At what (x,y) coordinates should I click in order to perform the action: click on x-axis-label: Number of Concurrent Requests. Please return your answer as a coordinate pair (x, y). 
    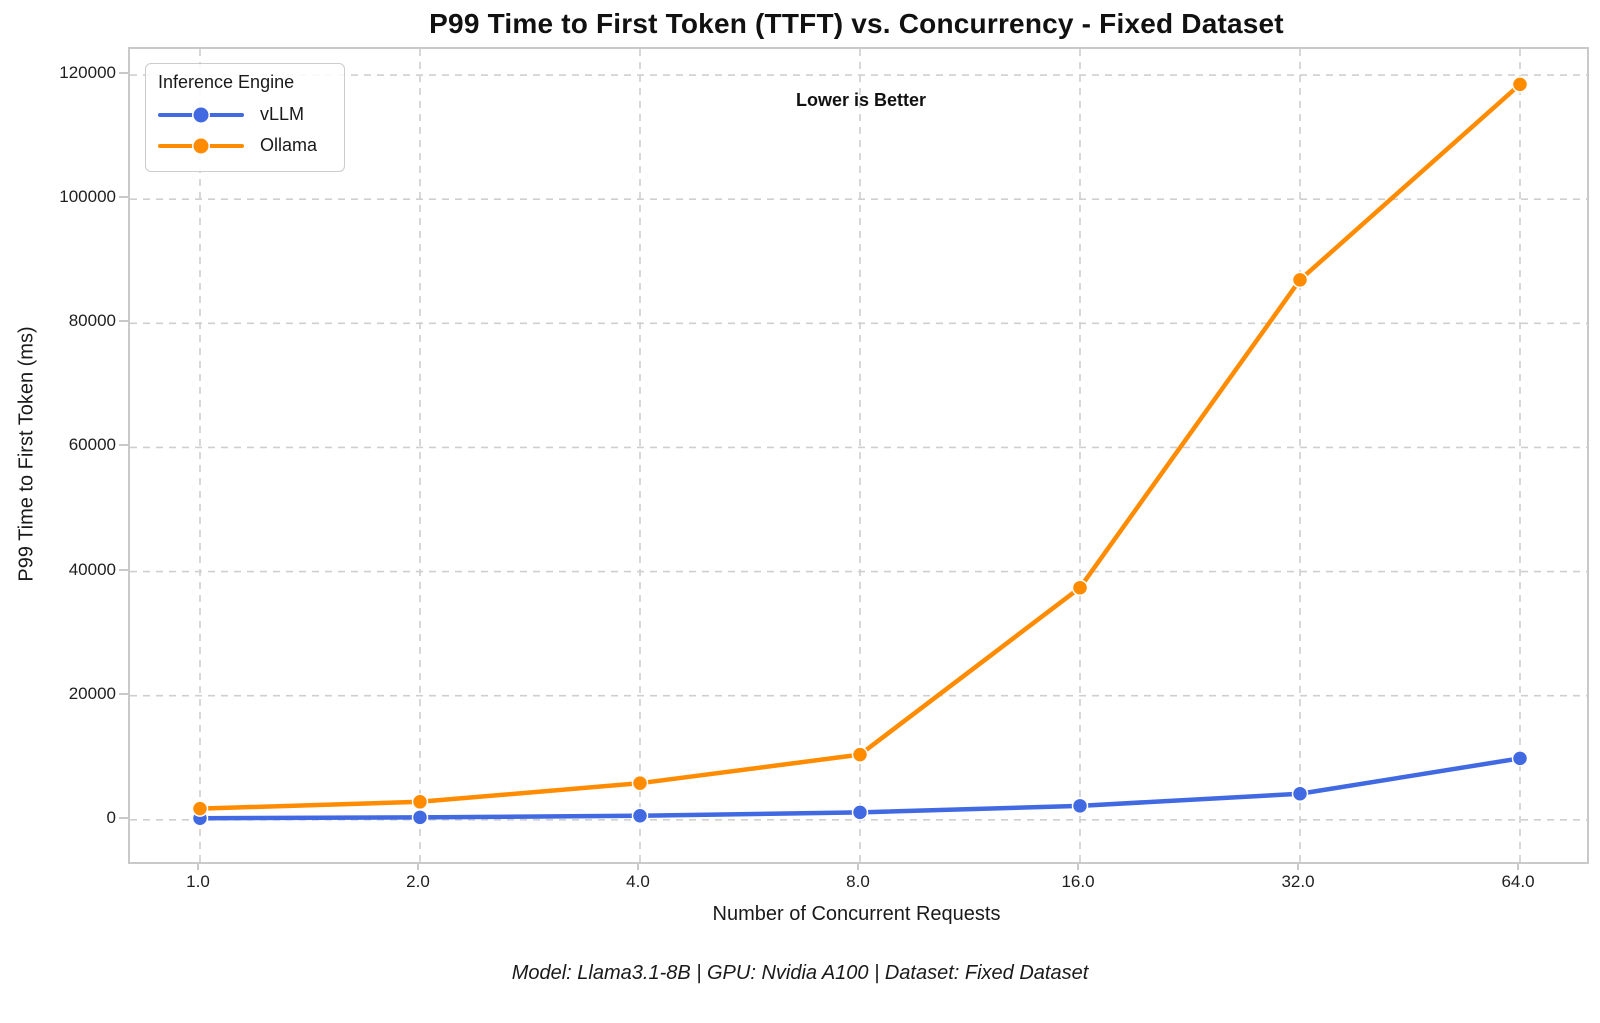
    Looking at the image, I should click on (856, 914).